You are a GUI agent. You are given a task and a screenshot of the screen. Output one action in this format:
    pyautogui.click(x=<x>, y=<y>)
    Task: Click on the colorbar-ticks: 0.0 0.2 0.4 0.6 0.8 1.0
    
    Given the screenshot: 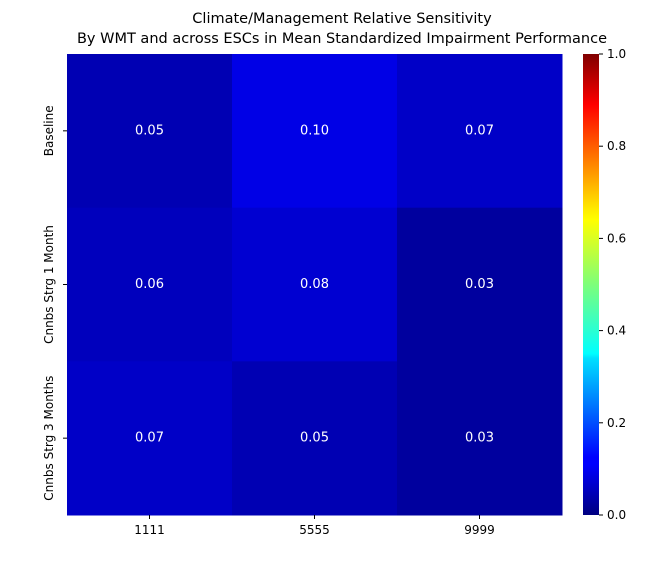 What is the action you would take?
    pyautogui.click(x=612, y=284)
    